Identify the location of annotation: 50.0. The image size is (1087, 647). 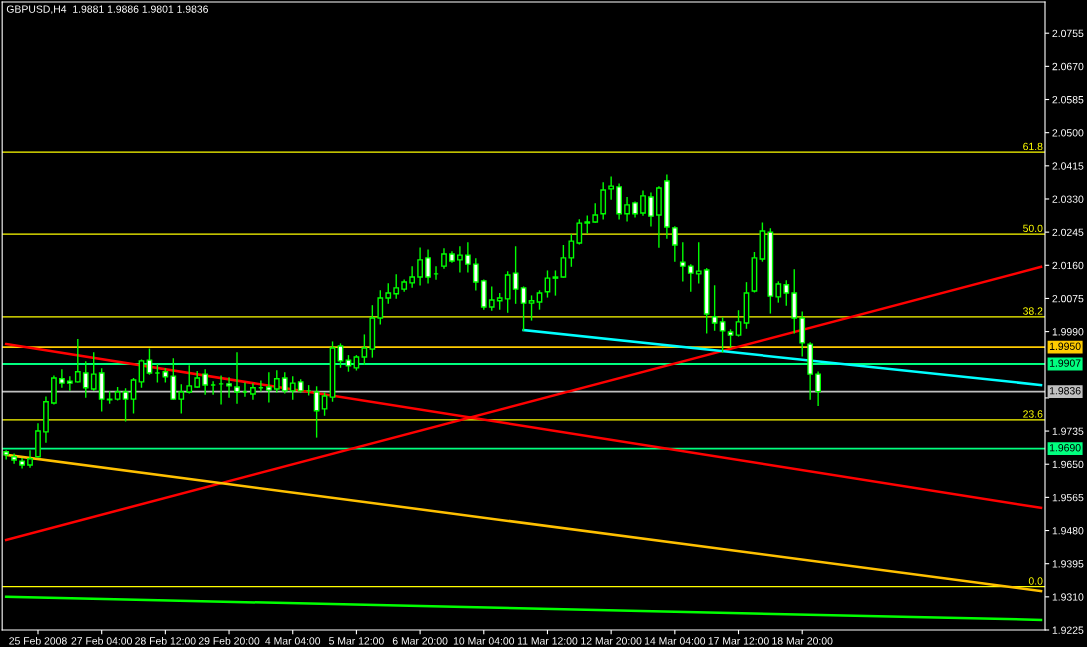
(1033, 228).